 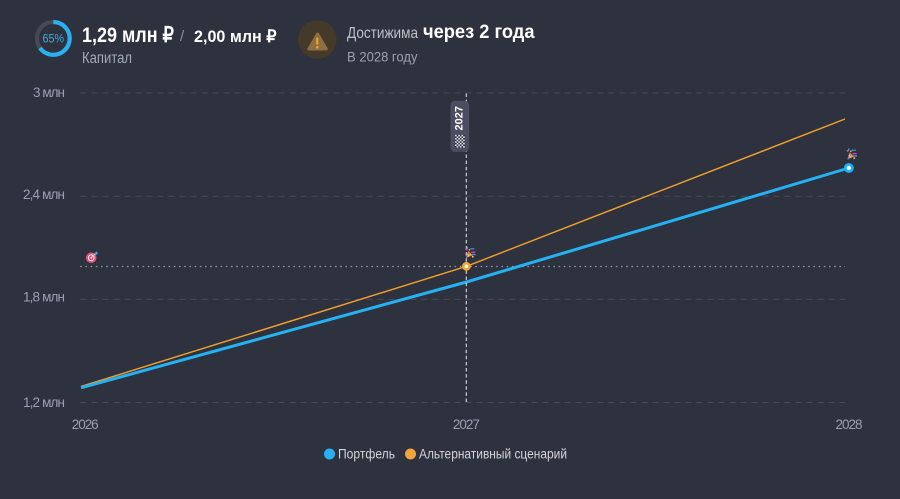 I want to click on svg-text: 2028, so click(x=849, y=424).